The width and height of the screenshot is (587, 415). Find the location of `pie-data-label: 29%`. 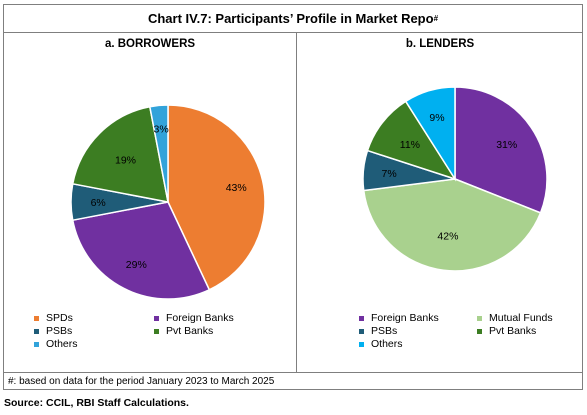

pie-data-label: 29% is located at coordinates (136, 265).